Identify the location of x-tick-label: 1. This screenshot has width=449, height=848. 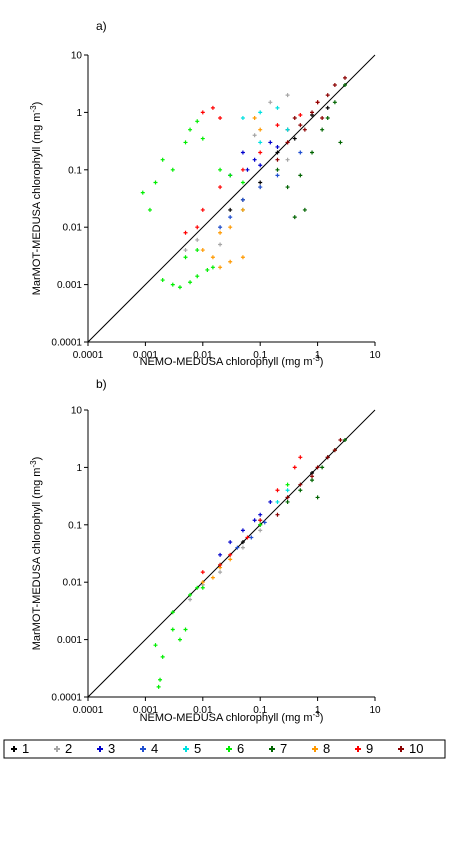
(318, 710).